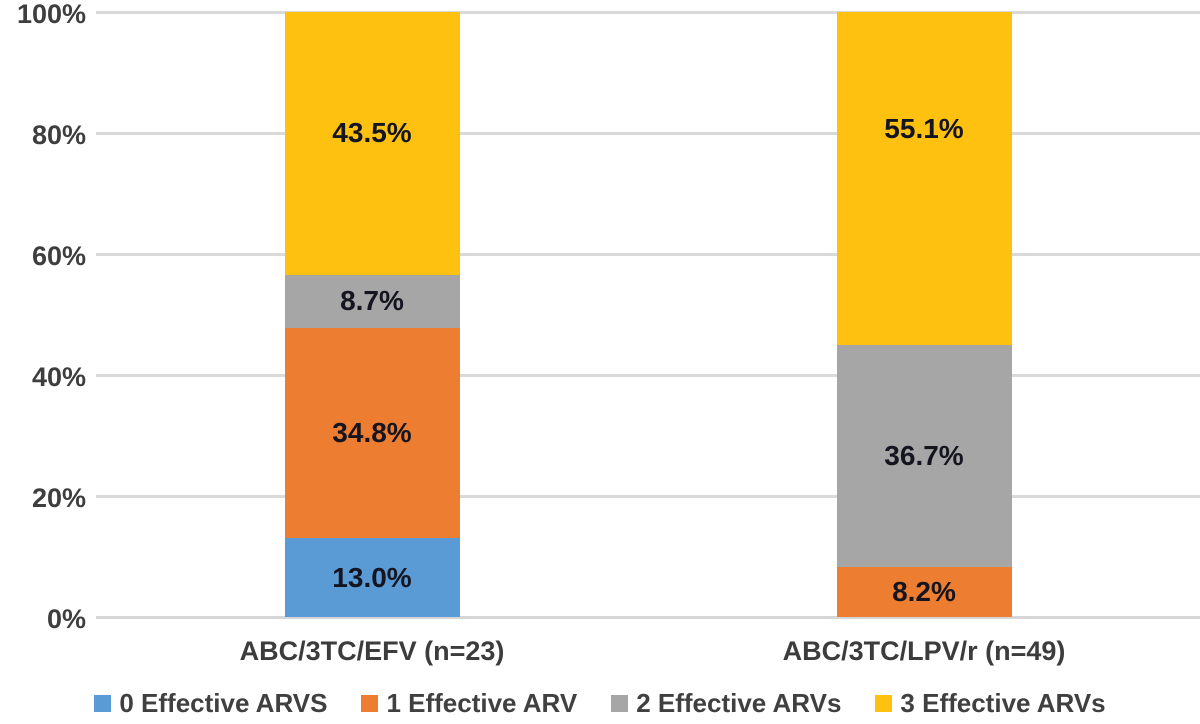 The width and height of the screenshot is (1200, 724). I want to click on y-tick-label: 60%, so click(58, 256).